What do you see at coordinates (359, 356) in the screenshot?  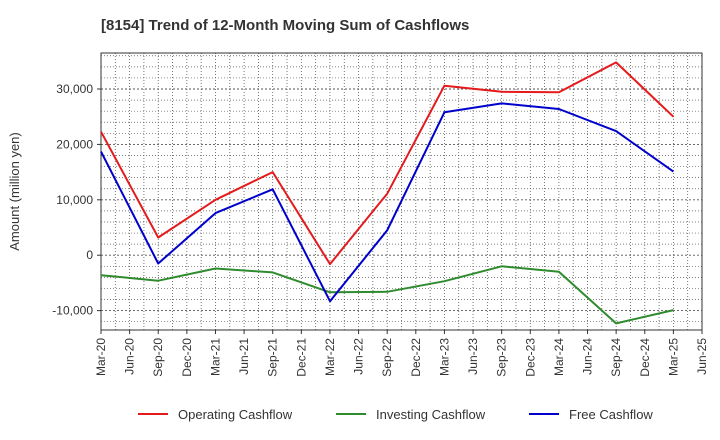 I see `x-tick-label: Jun-22` at bounding box center [359, 356].